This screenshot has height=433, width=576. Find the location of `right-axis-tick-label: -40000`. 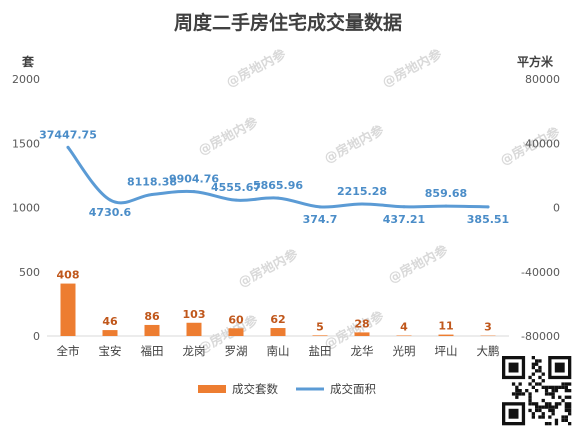

right-axis-tick-label: -40000 is located at coordinates (540, 272).